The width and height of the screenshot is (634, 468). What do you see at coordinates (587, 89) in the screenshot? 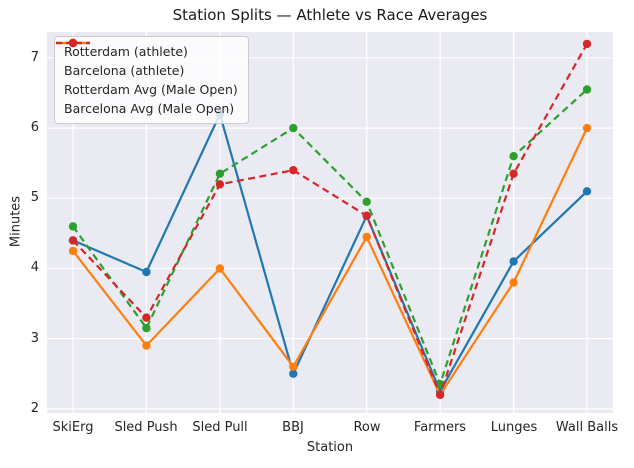
I see `data-point-rotterdam-avg-male-open-wall-balls` at bounding box center [587, 89].